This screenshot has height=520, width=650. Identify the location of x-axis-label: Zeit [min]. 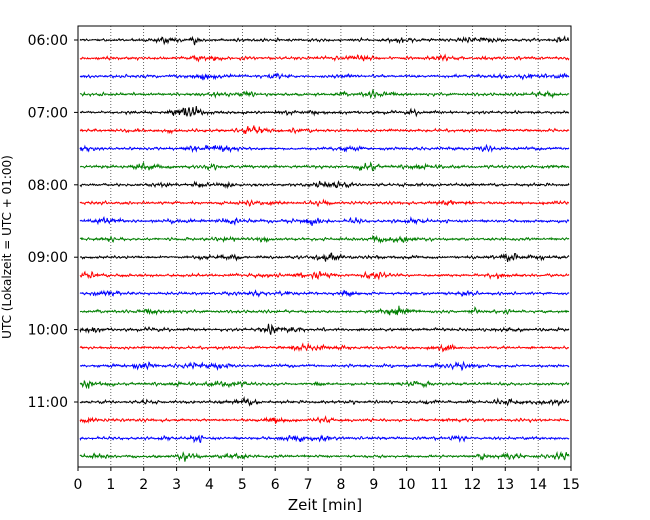
(325, 505).